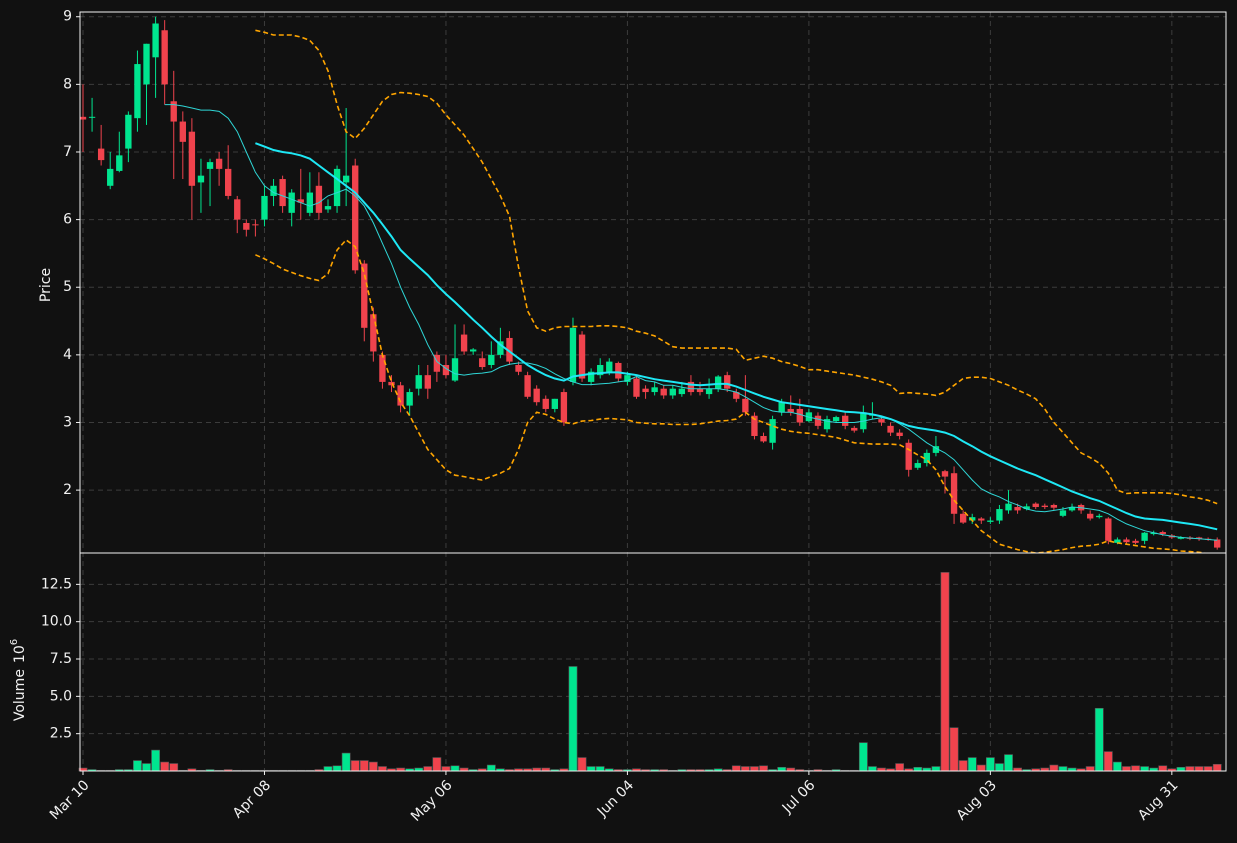 The height and width of the screenshot is (843, 1237). What do you see at coordinates (20, 654) in the screenshot?
I see `volume-scale-base: 10` at bounding box center [20, 654].